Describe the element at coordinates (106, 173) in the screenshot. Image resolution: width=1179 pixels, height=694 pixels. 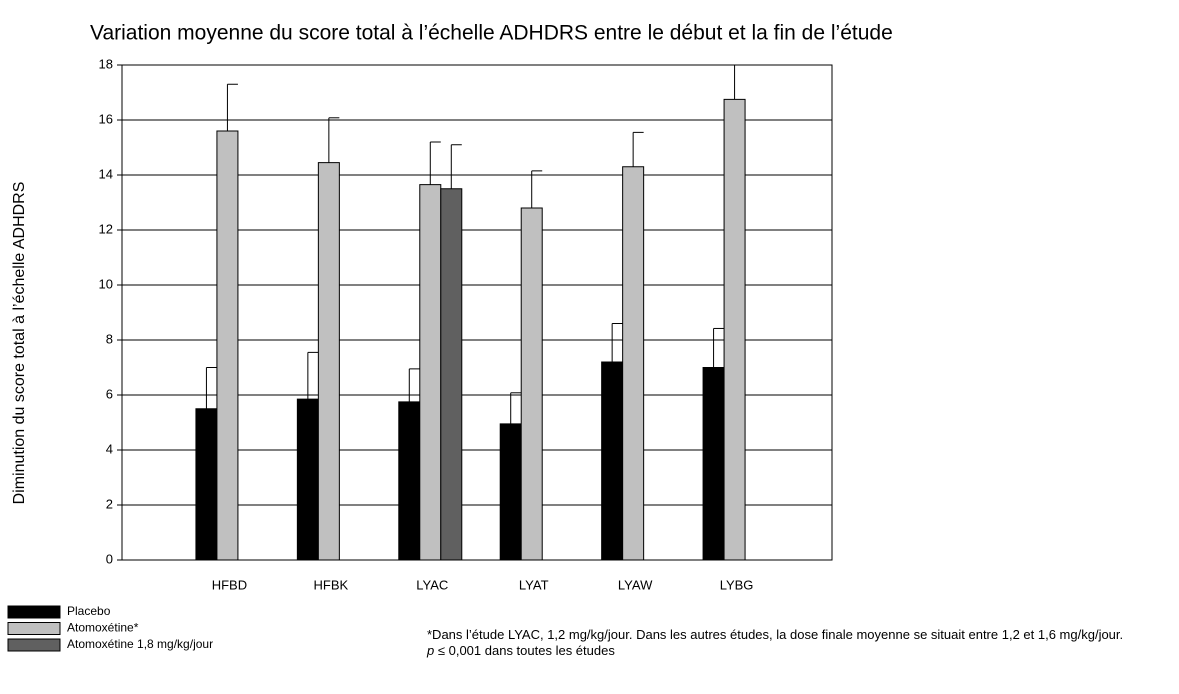
I see `y-tick-label: 14` at that location.